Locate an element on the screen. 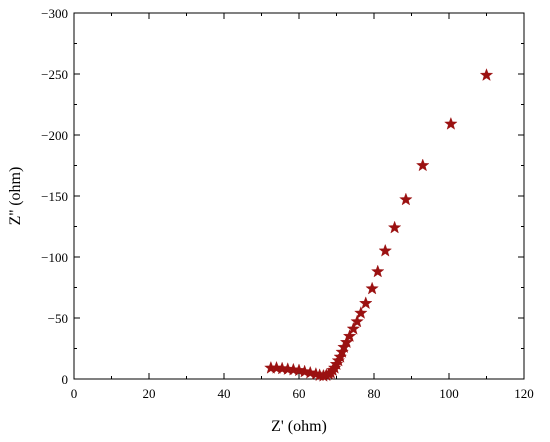 Image resolution: width=550 pixels, height=442 pixels. x-tick-label: 0 is located at coordinates (74, 393).